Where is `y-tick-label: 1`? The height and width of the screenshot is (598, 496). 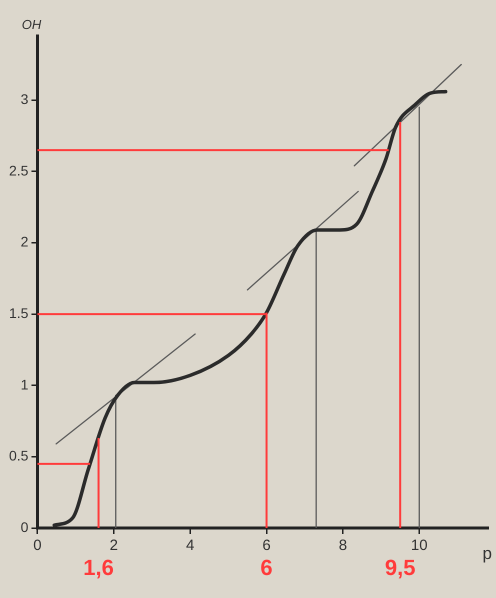 y-tick-label: 1 is located at coordinates (24, 384).